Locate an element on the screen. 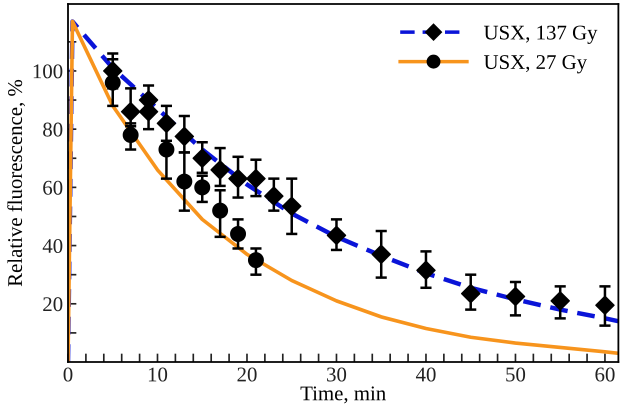  x-tick-label: 20 is located at coordinates (247, 374).